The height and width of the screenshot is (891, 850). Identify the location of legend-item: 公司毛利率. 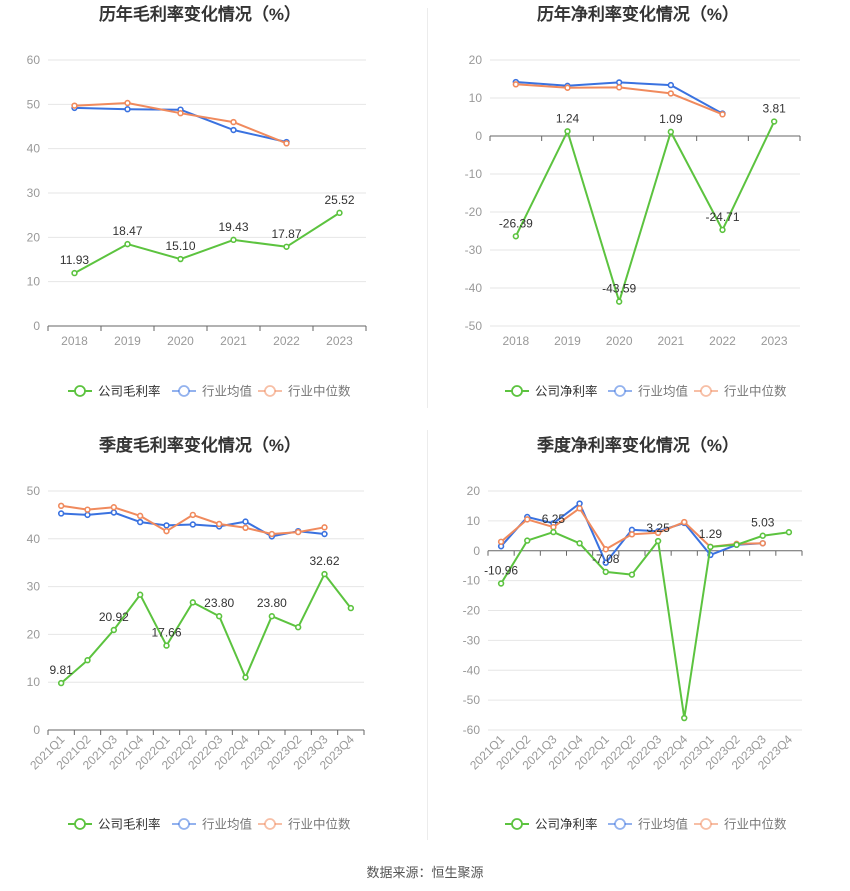
(114, 391).